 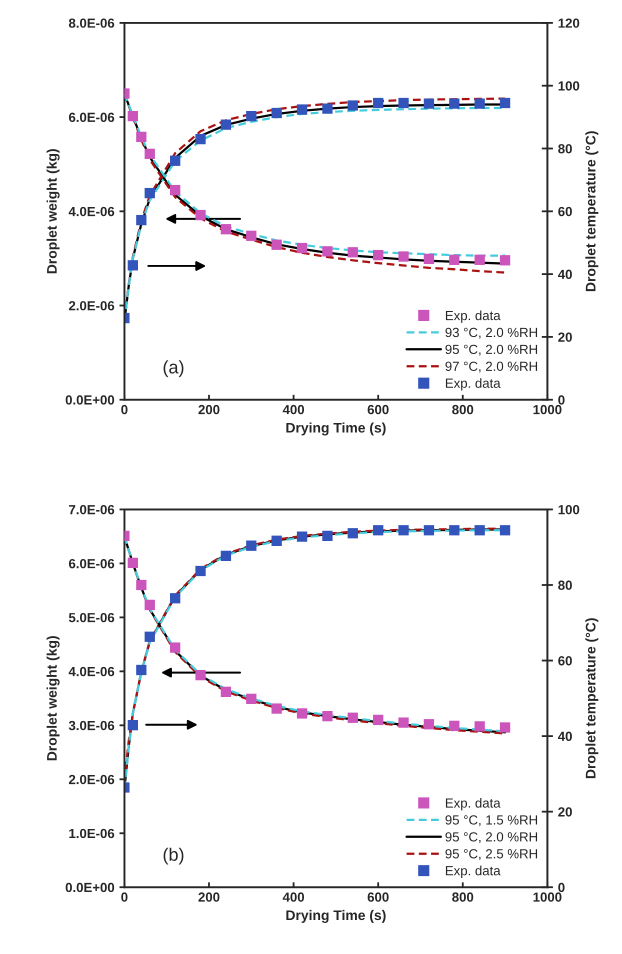 I want to click on annotation: (b), so click(x=174, y=856).